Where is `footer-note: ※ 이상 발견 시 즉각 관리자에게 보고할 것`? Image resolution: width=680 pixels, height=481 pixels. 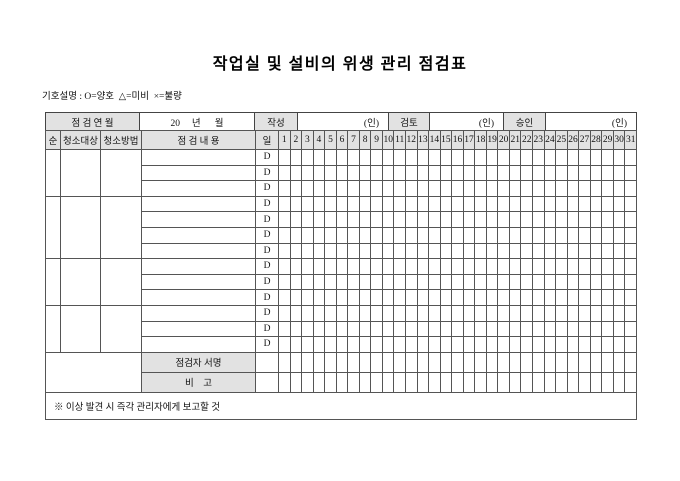
footer-note: ※ 이상 발견 시 즉각 관리자에게 보고할 것 is located at coordinates (341, 405).